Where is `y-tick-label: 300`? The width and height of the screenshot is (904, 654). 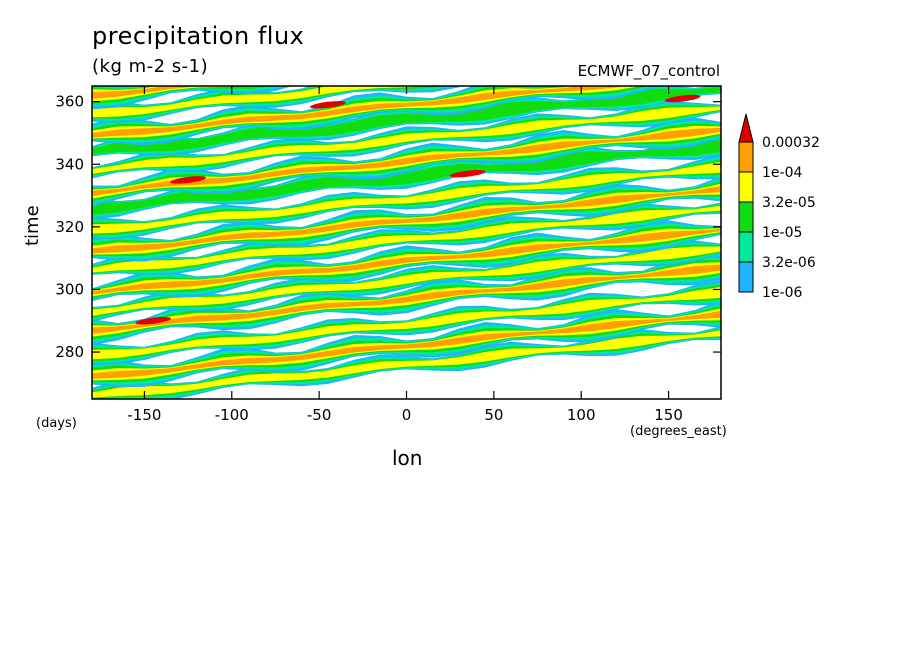 y-tick-label: 300 is located at coordinates (69, 289).